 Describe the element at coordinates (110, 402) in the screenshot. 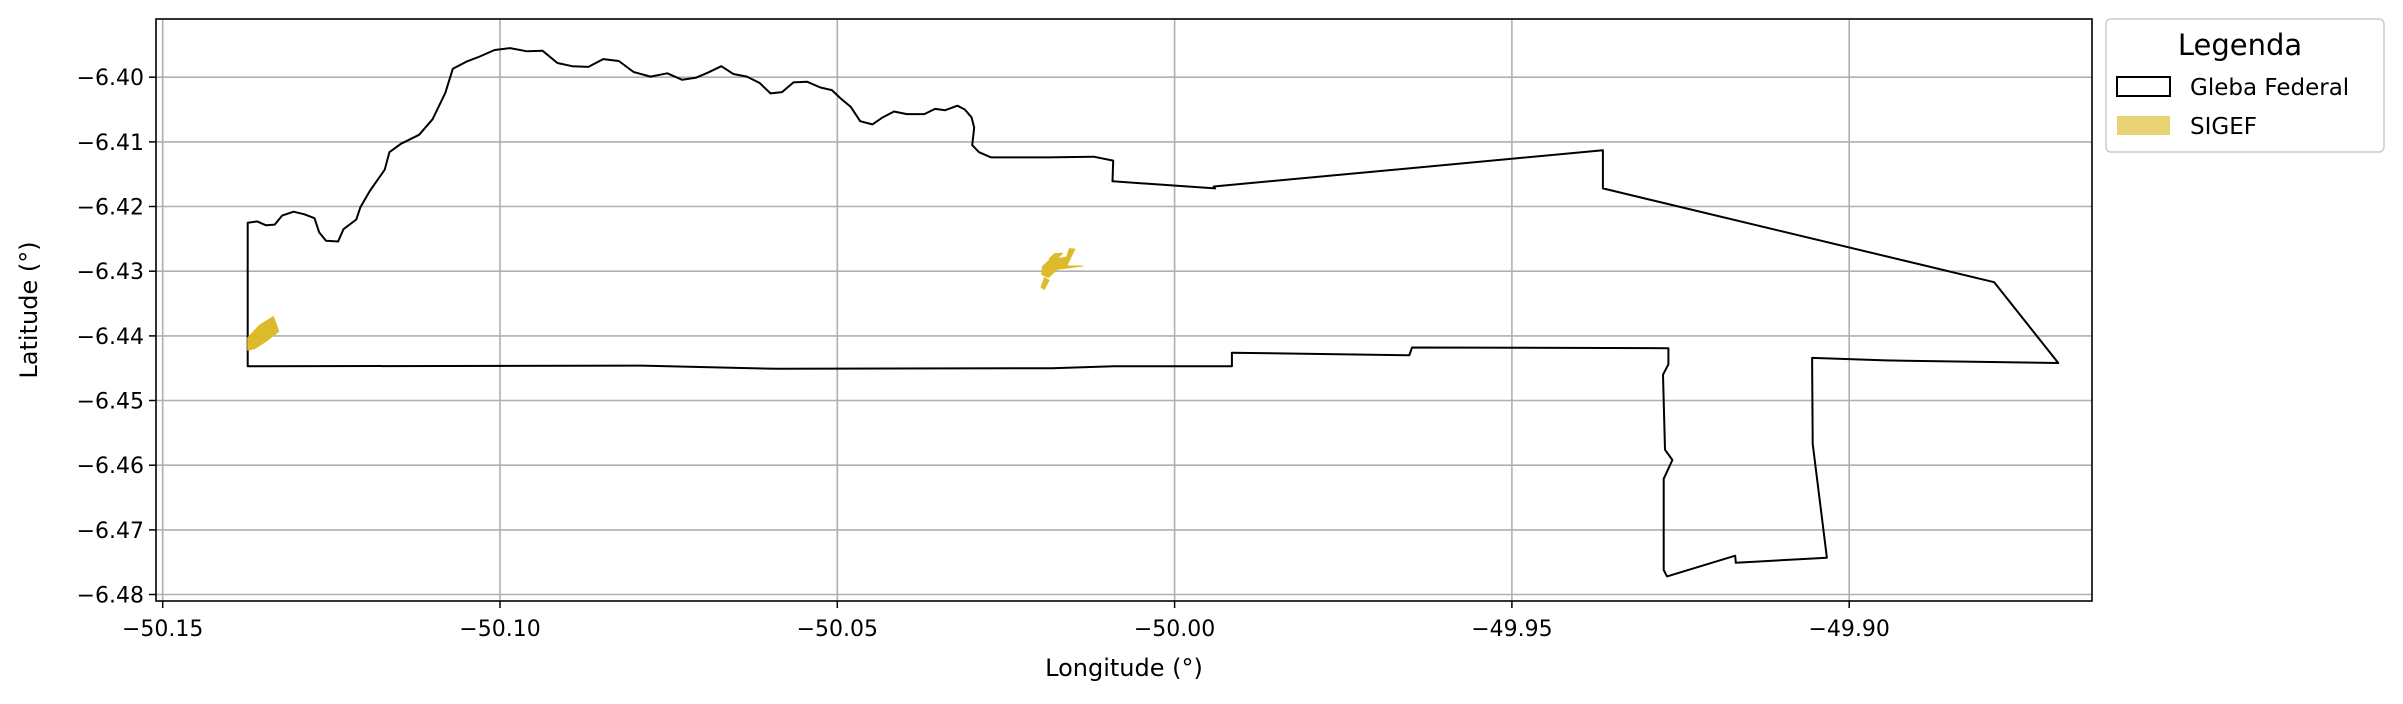

I see `y-tick-label-5: −6.45` at that location.